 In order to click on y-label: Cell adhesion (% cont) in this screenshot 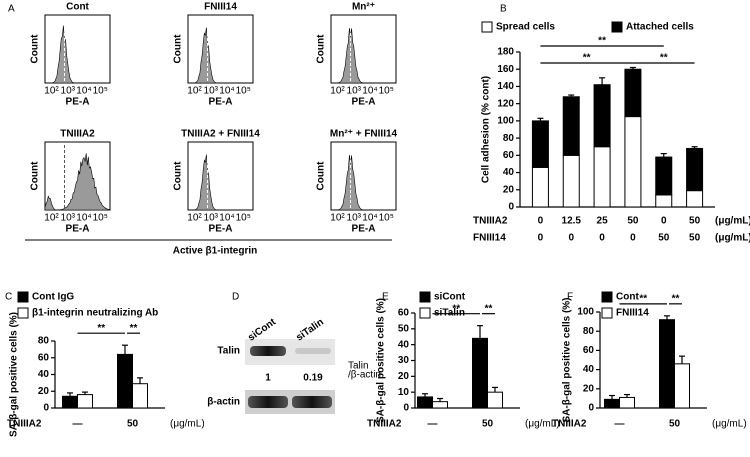, I will do `click(486, 129)`.